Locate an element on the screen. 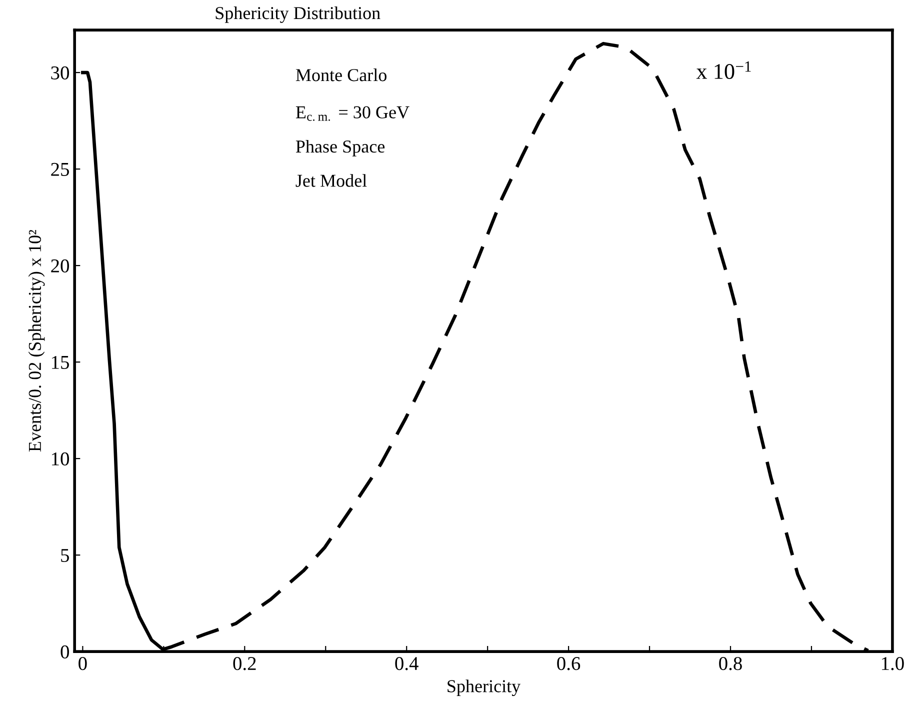 The height and width of the screenshot is (716, 921). annotation: Jet Model is located at coordinates (331, 180).